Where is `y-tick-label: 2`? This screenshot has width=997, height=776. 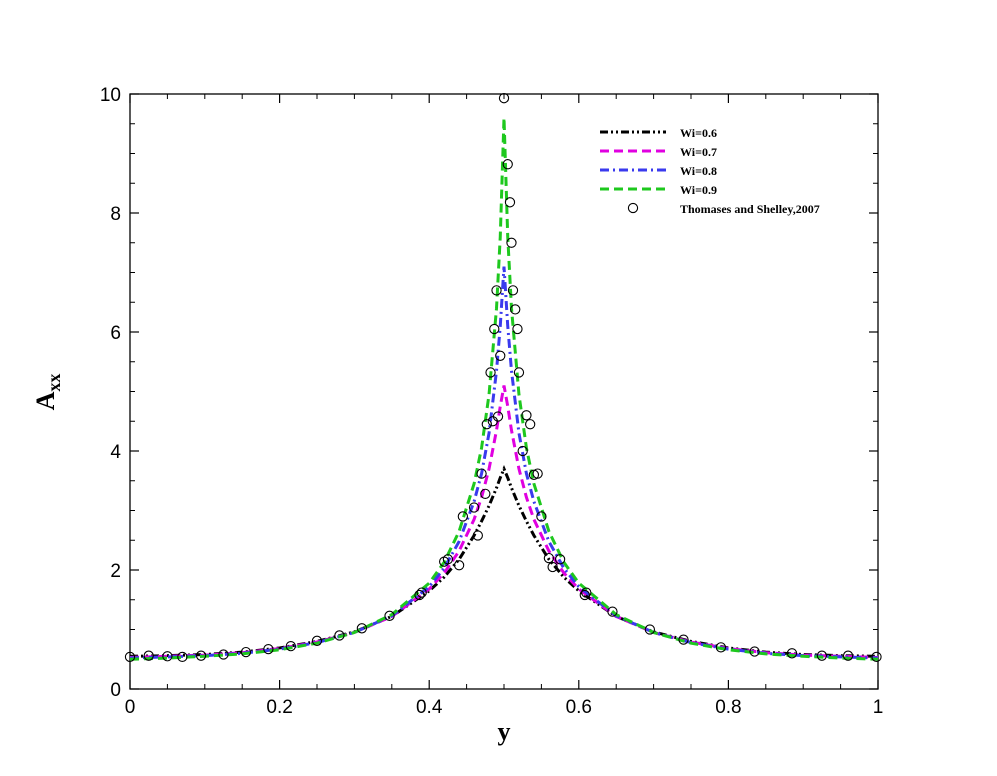 y-tick-label: 2 is located at coordinates (115, 571).